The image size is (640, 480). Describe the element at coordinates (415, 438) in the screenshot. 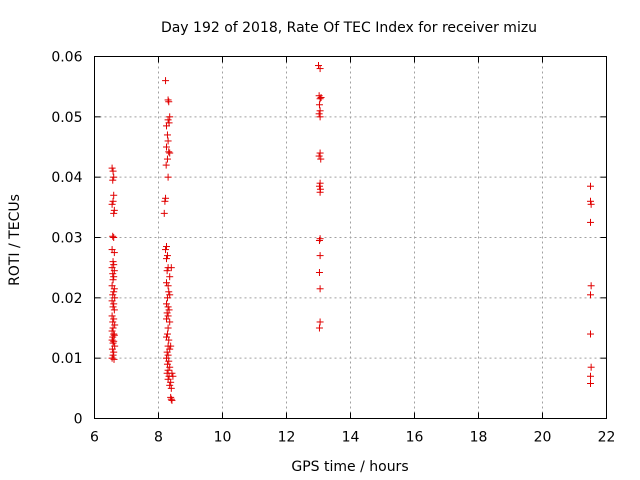

I see `x-tick-label: 16` at that location.